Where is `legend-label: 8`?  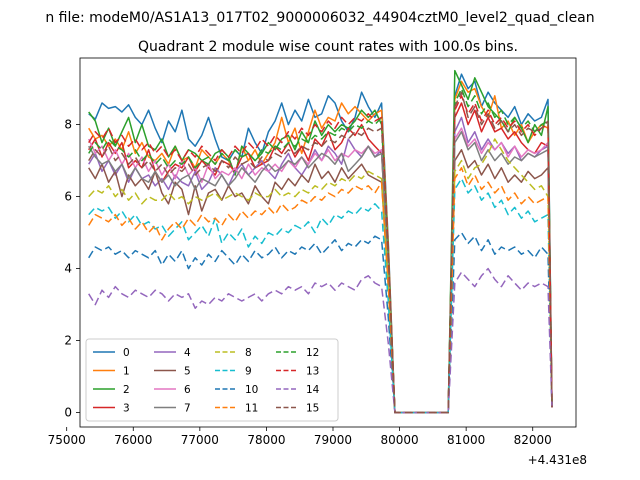
legend-label: 8 is located at coordinates (248, 353).